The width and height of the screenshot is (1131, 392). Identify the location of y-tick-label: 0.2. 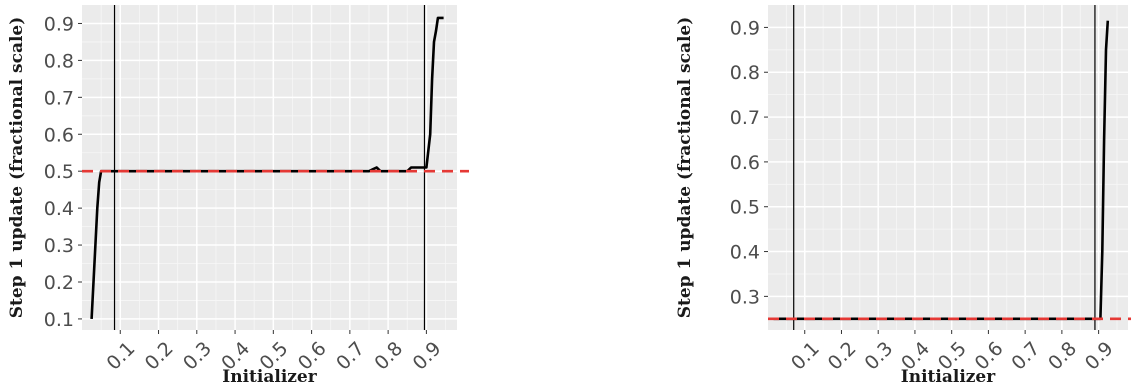
(59, 283).